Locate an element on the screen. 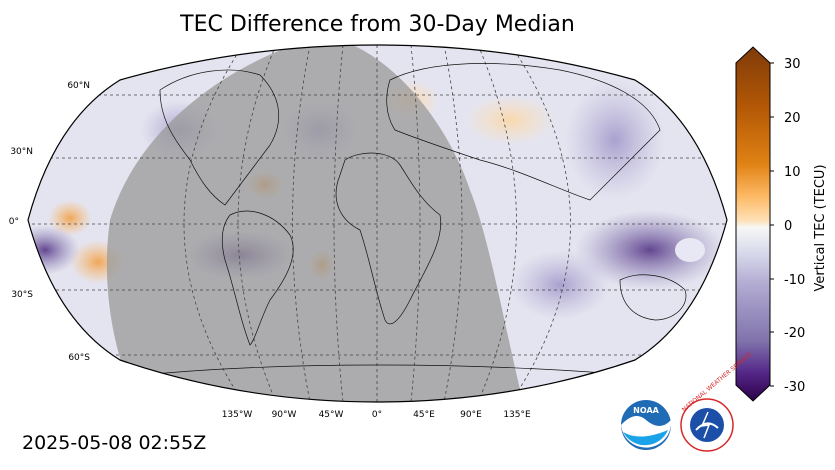 The width and height of the screenshot is (835, 470). eurasia-outline is located at coordinates (523, 132).